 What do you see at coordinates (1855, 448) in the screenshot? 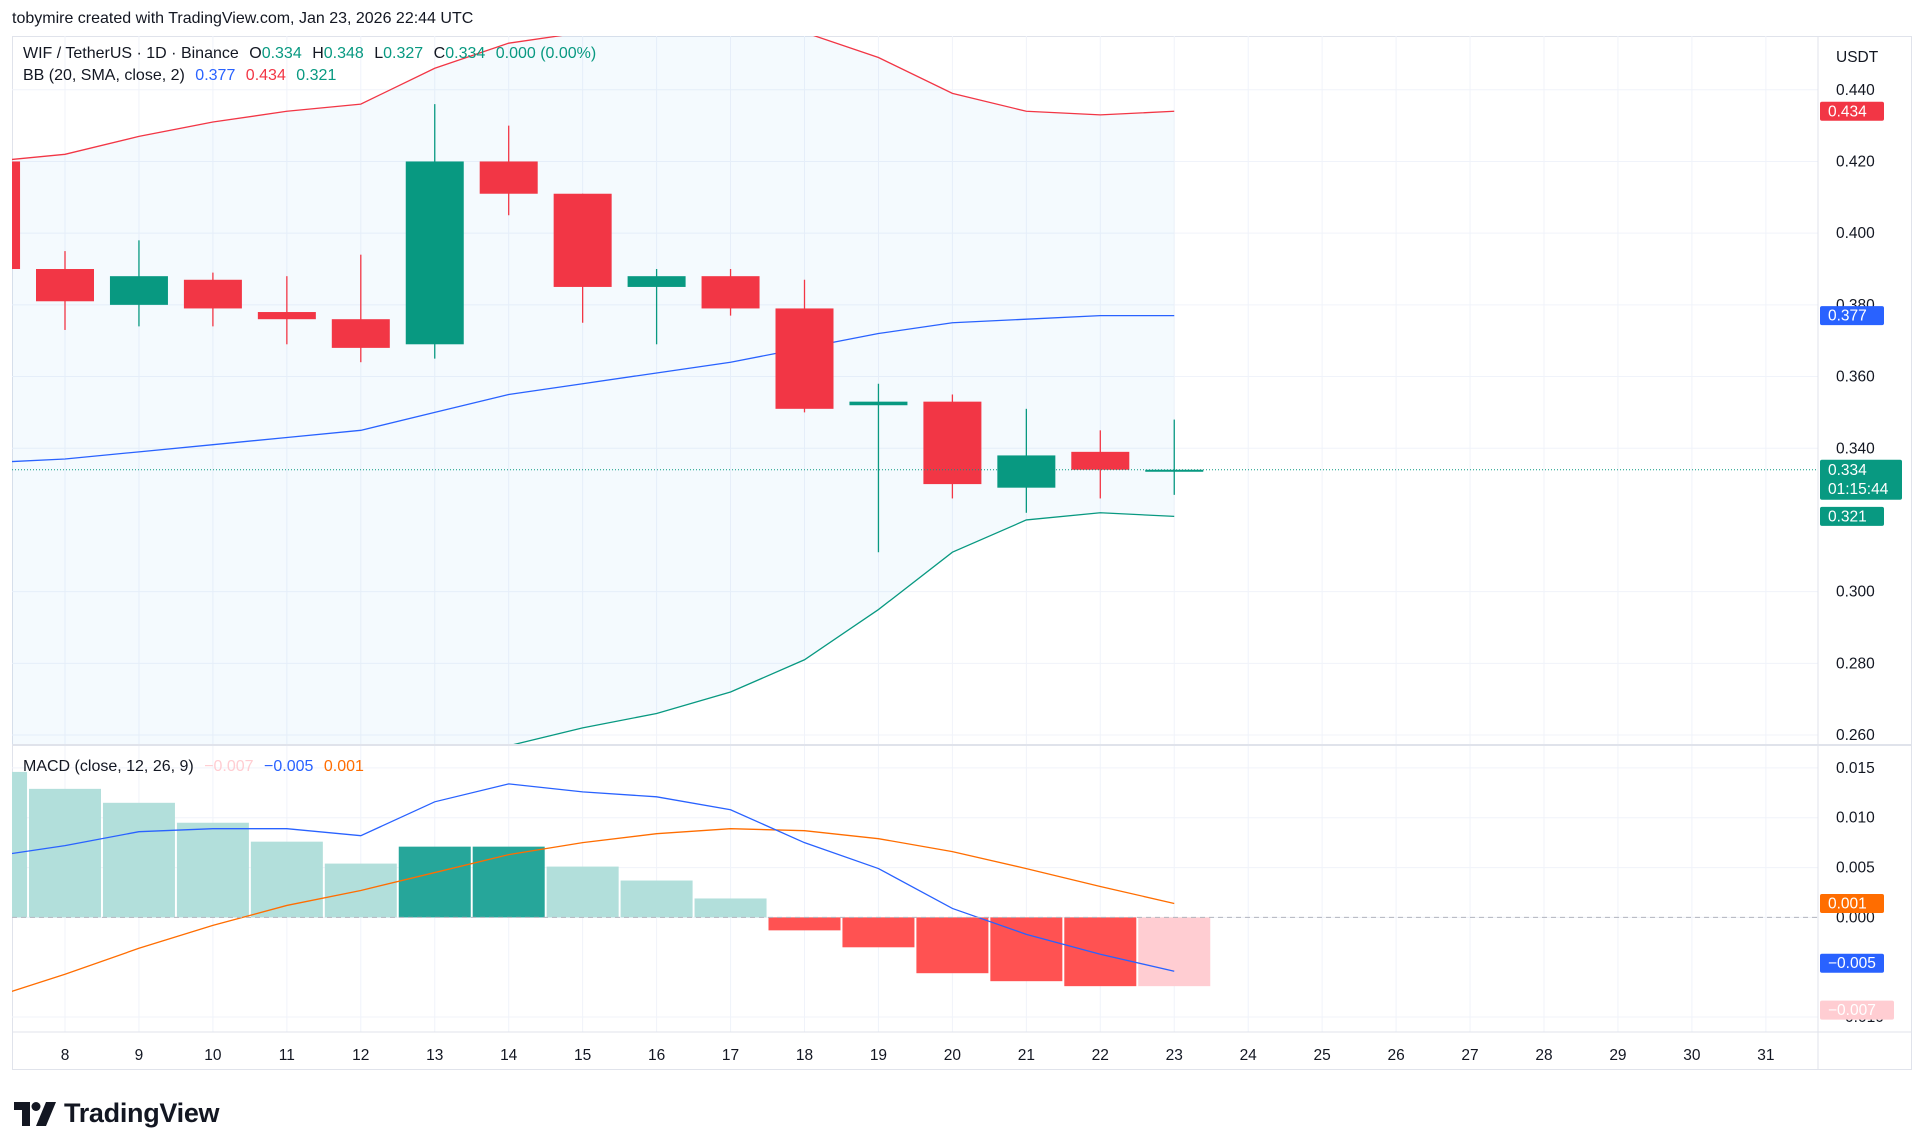
I see `price-tick-label: 0.340` at bounding box center [1855, 448].